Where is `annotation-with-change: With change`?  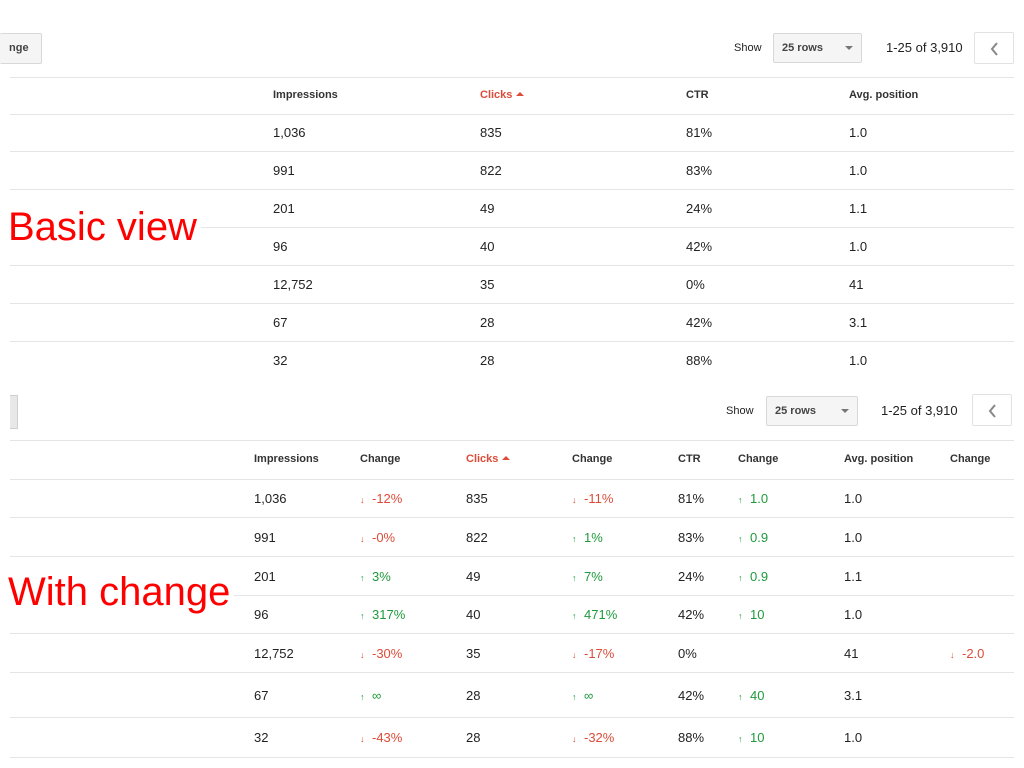 annotation-with-change: With change is located at coordinates (121, 592).